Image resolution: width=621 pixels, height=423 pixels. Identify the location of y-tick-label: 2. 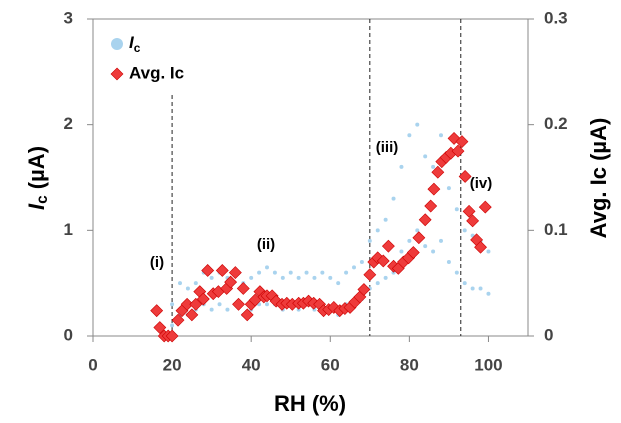
(68, 123).